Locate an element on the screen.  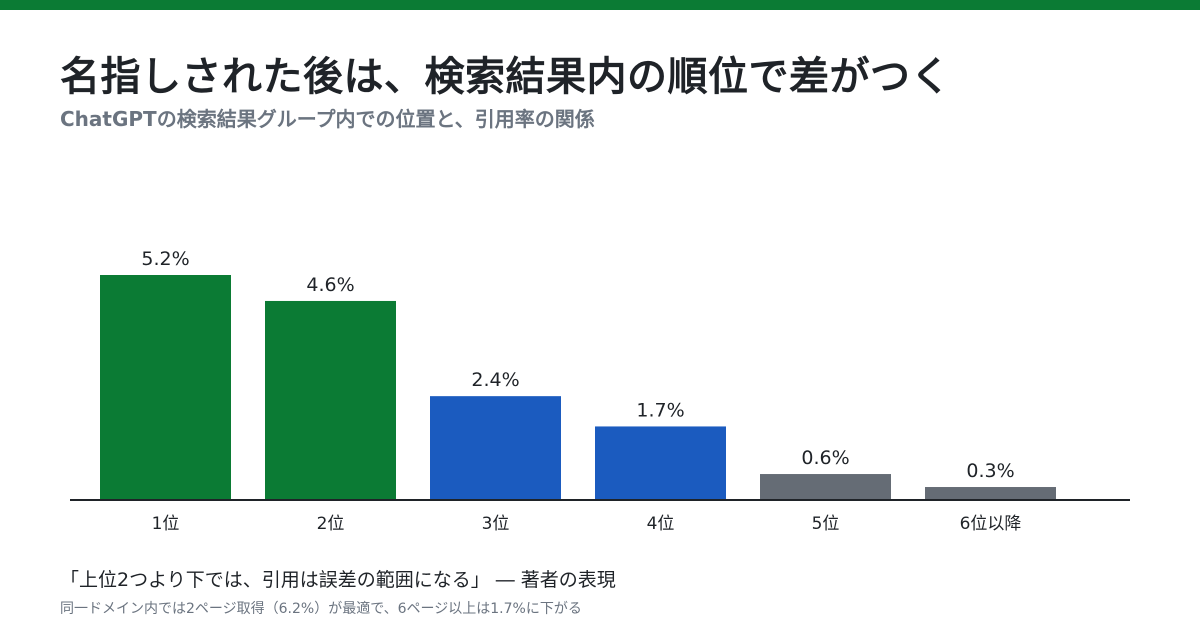
value-label-5: 0.6% is located at coordinates (825, 458).